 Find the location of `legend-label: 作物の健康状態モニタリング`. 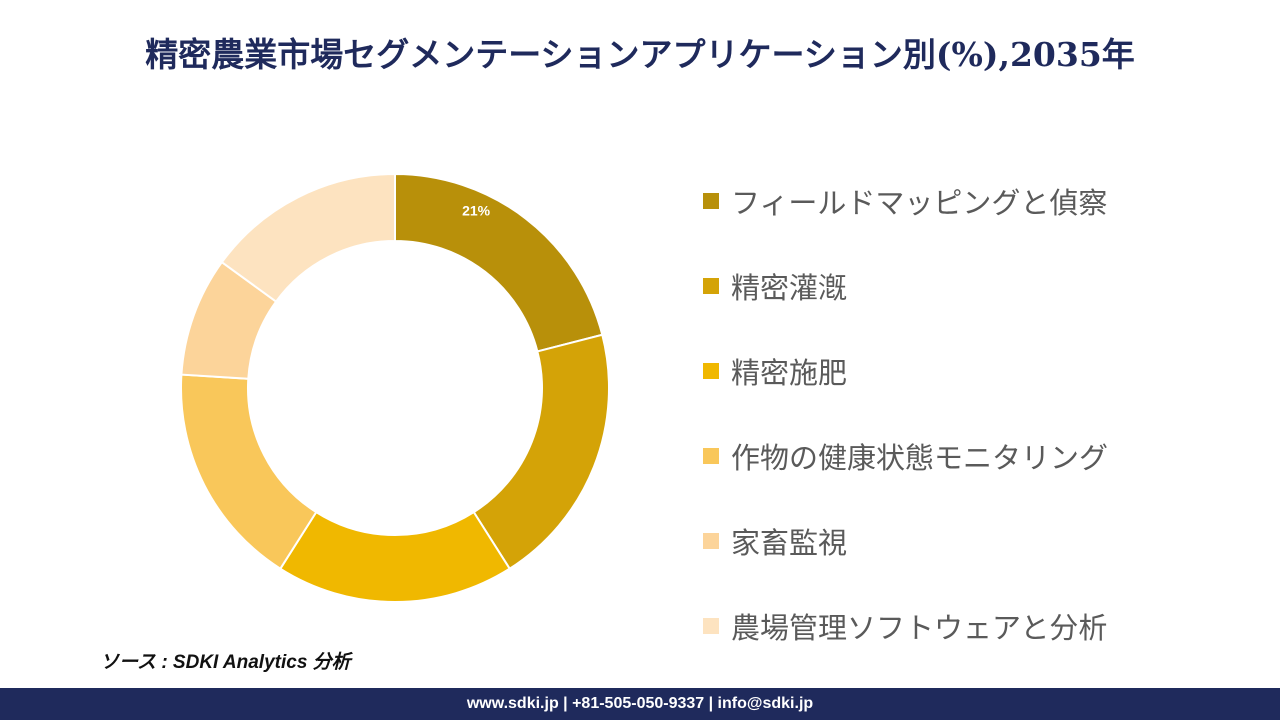

legend-label: 作物の健康状態モニタリング is located at coordinates (920, 457).